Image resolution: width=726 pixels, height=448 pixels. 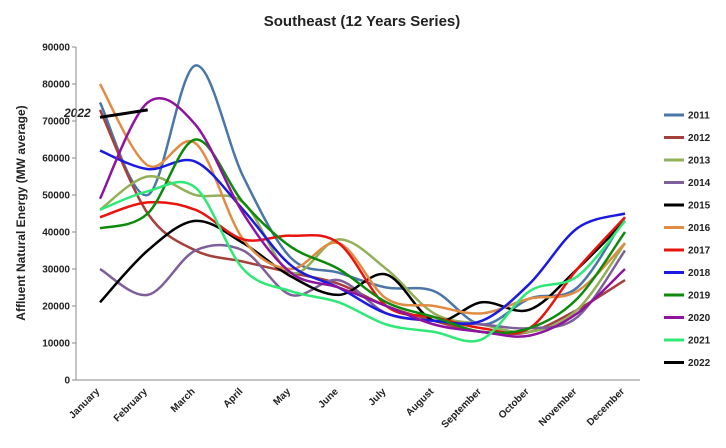 What do you see at coordinates (233, 398) in the screenshot?
I see `x-tick-label: April` at bounding box center [233, 398].